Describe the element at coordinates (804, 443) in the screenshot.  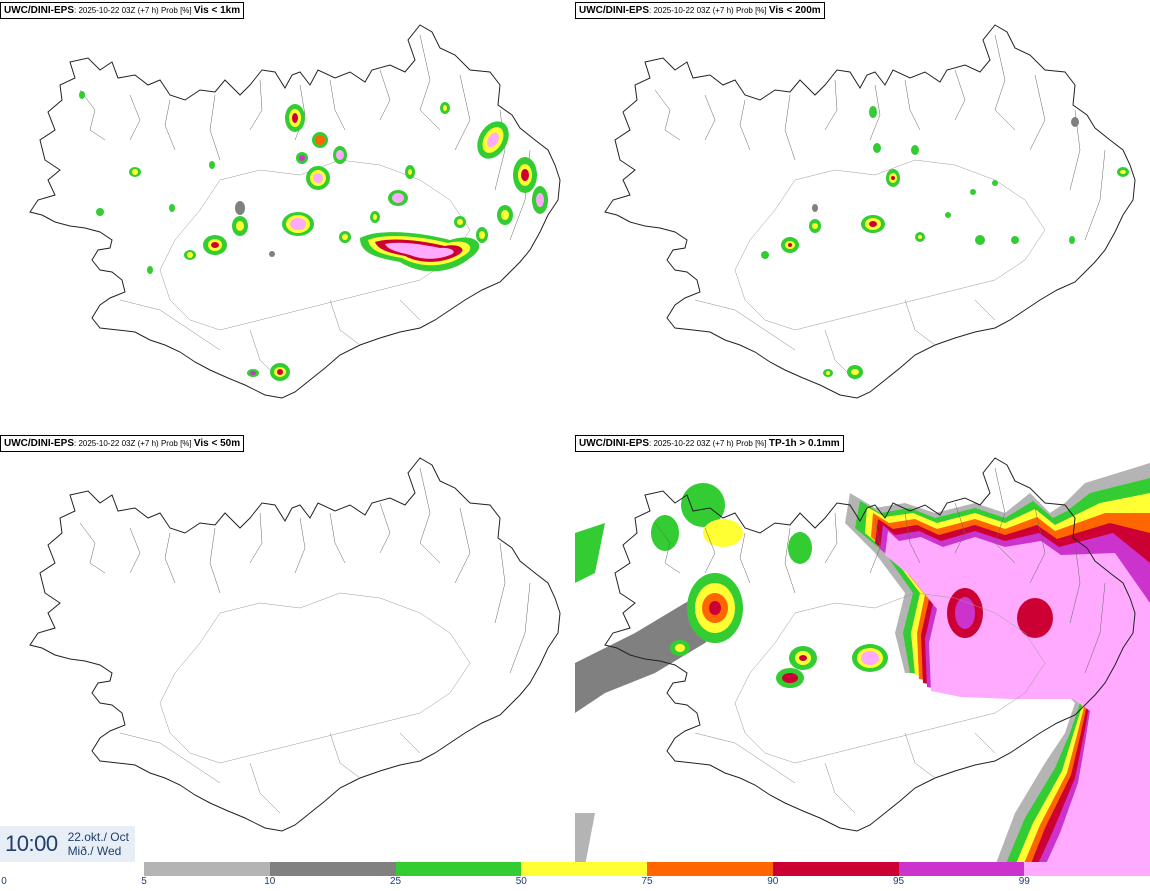
I see `variable-name: TP-1h > 0.1mm` at that location.